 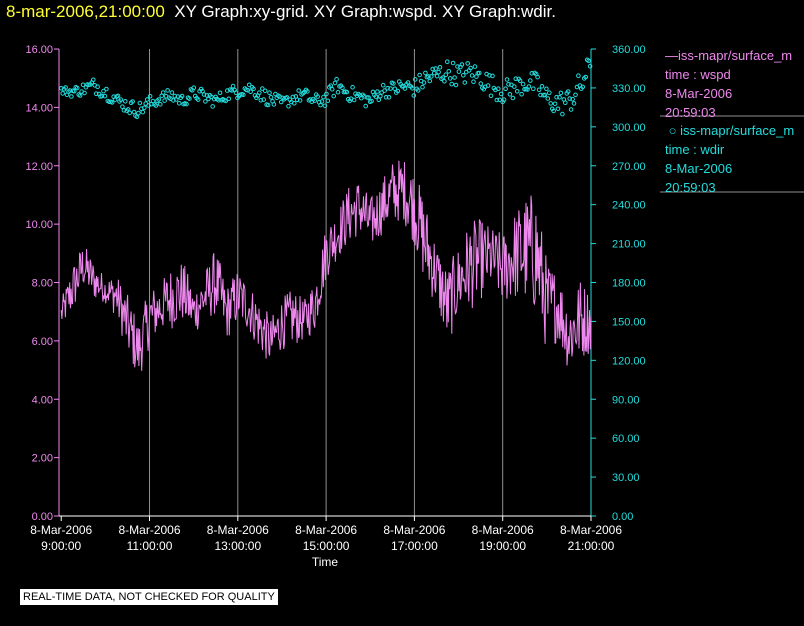 What do you see at coordinates (699, 168) in the screenshot?
I see `legend-wdir-date: 8-Mar-2006` at bounding box center [699, 168].